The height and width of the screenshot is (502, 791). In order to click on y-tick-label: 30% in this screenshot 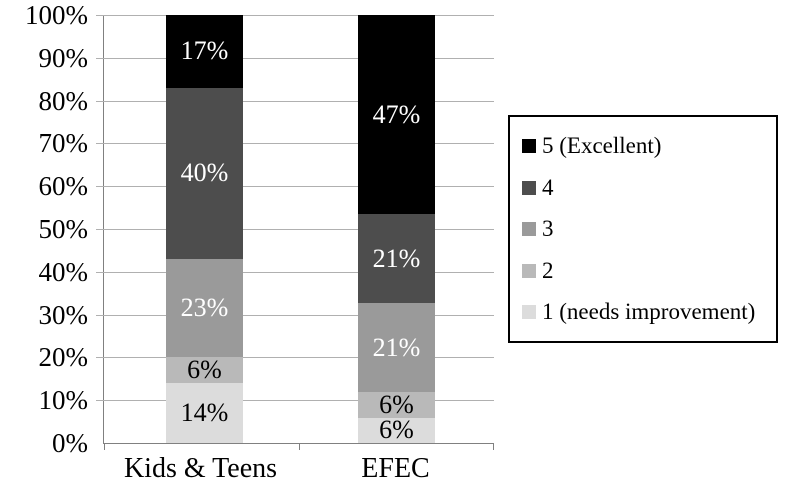, I will do `click(63, 315)`.